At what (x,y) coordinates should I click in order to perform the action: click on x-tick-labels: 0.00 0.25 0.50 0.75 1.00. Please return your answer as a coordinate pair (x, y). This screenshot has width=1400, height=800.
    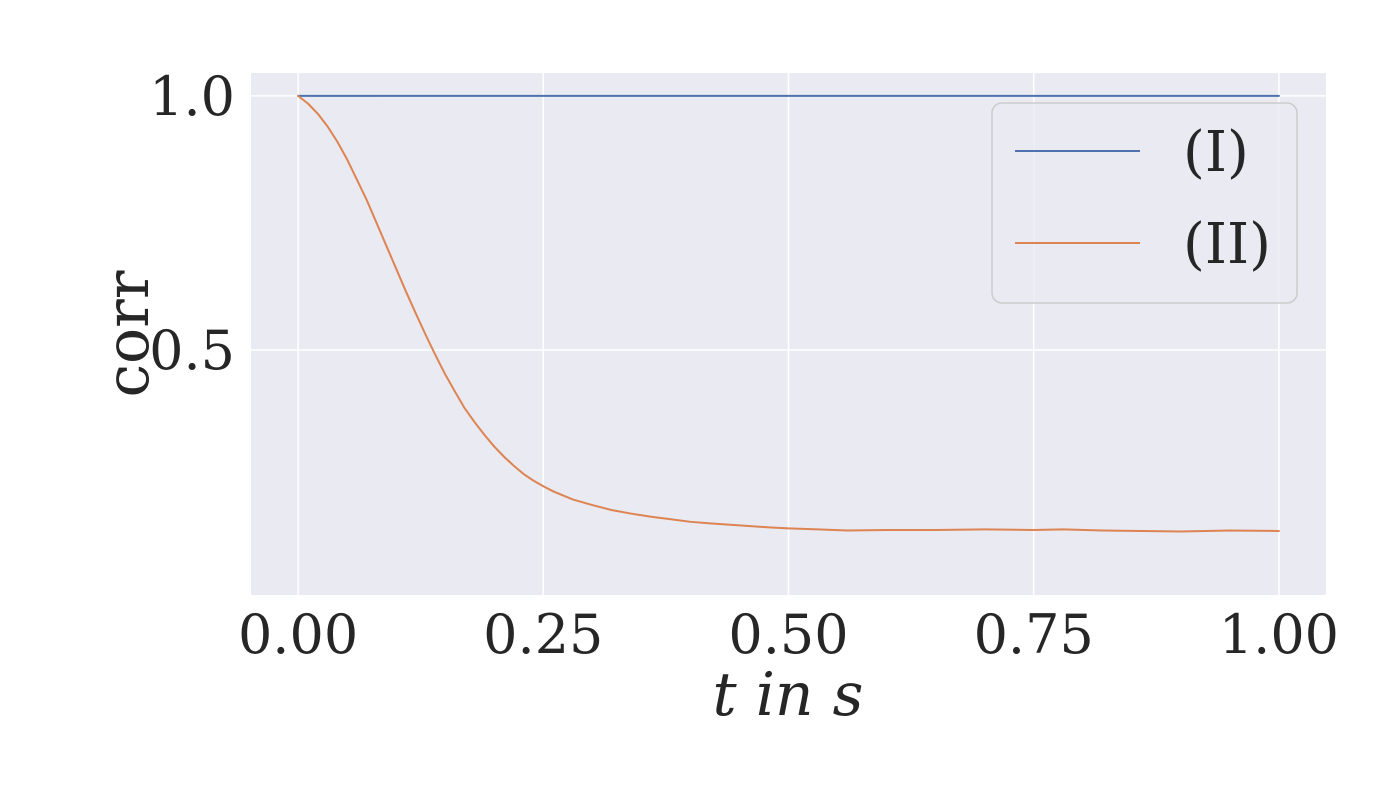
    Looking at the image, I should click on (788, 634).